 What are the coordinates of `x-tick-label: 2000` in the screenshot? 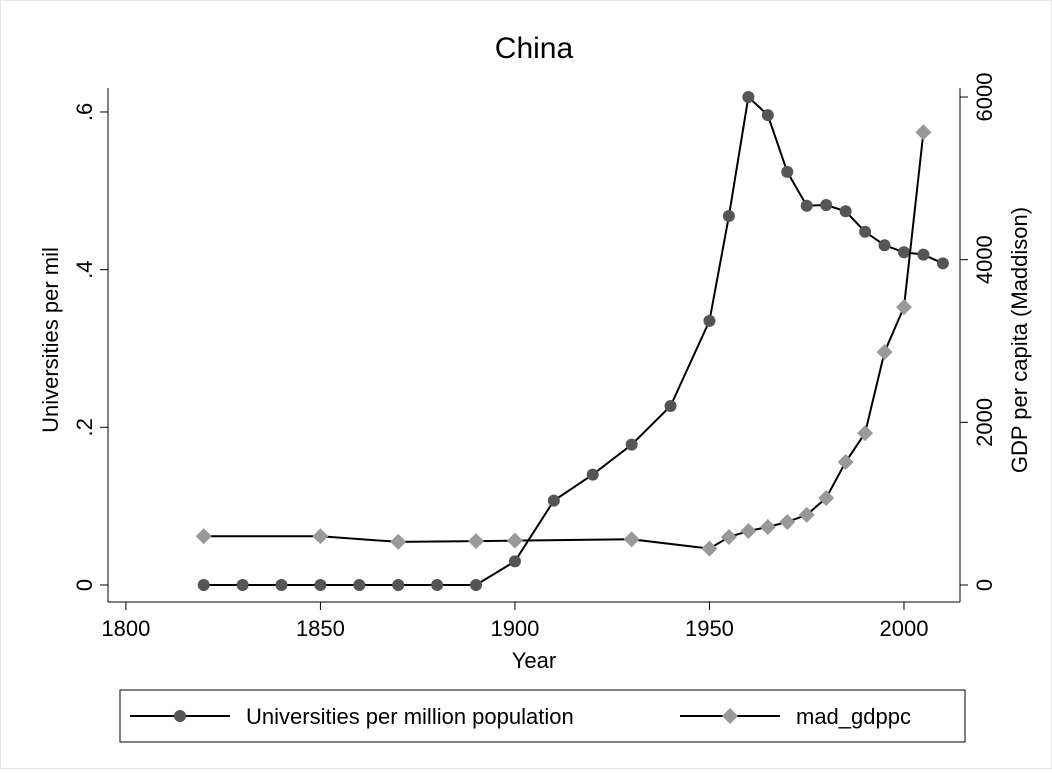 It's located at (904, 628).